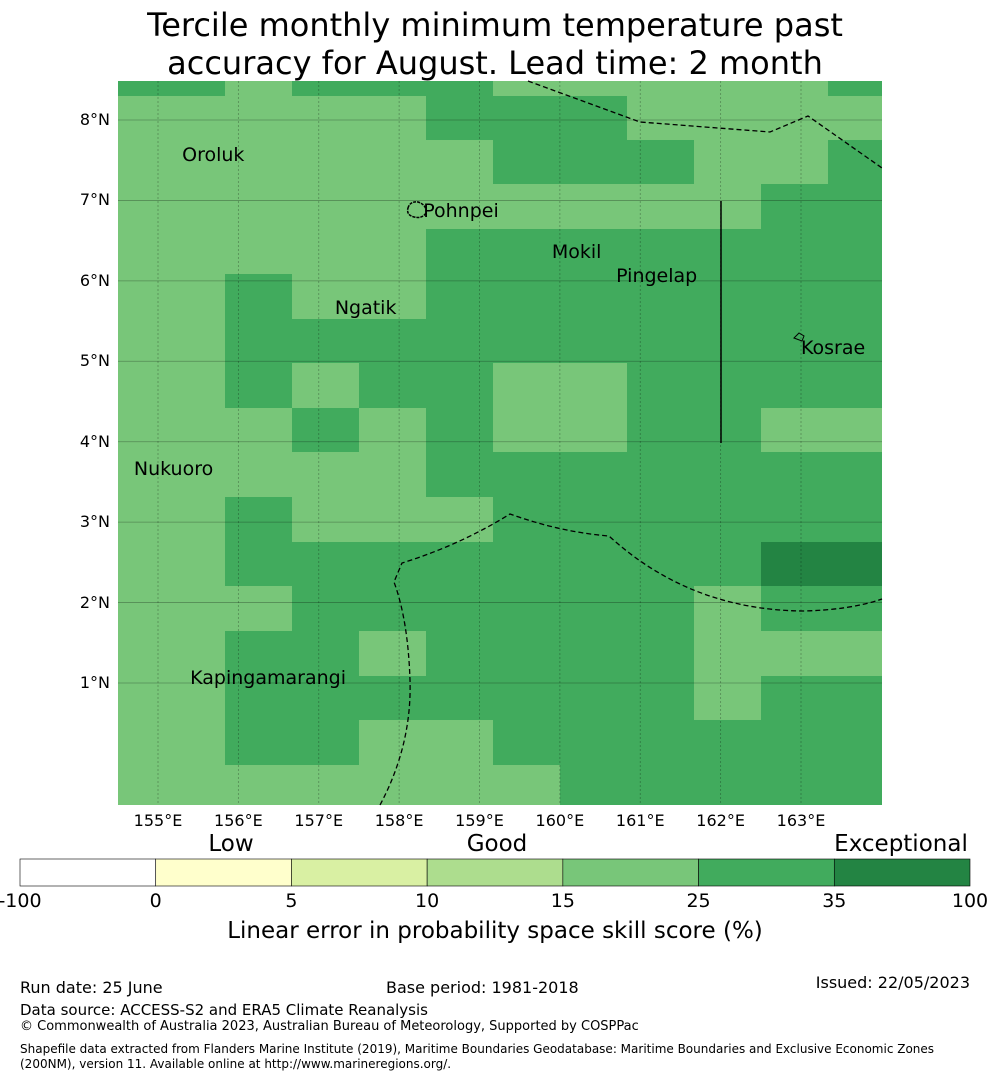 This screenshot has width=990, height=1080. I want to click on lon-tick-label: 163°E, so click(801, 820).